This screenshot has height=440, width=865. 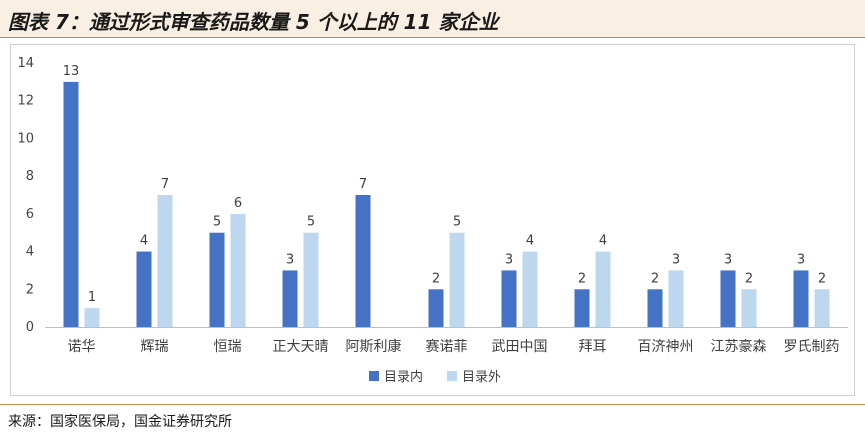 What do you see at coordinates (30, 214) in the screenshot?
I see `y-tick-label: 6` at bounding box center [30, 214].